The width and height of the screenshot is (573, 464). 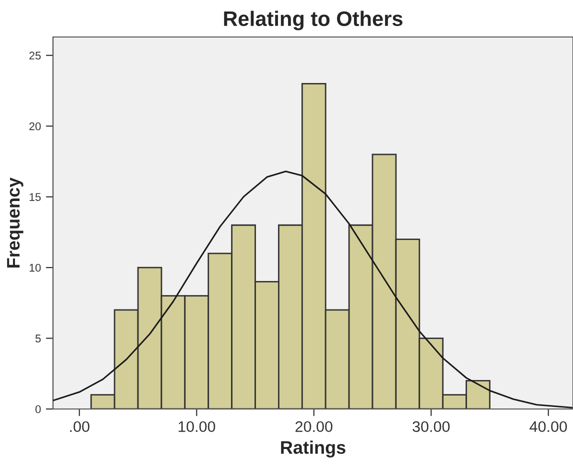 What do you see at coordinates (313, 20) in the screenshot?
I see `chart-title: Relating to Others` at bounding box center [313, 20].